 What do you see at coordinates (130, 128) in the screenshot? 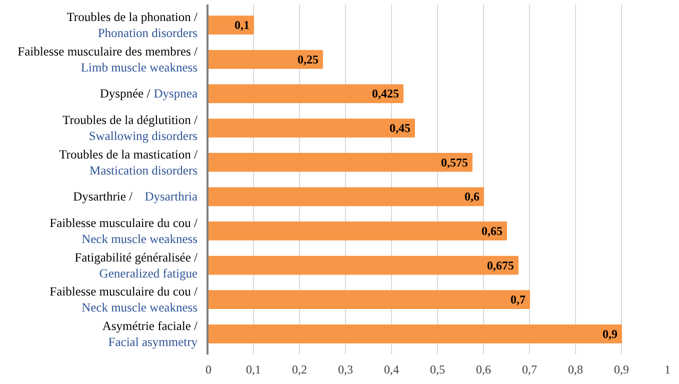
I see `y-tick-label: Troubles de la déglutition / Swallowing disorders` at bounding box center [130, 128].